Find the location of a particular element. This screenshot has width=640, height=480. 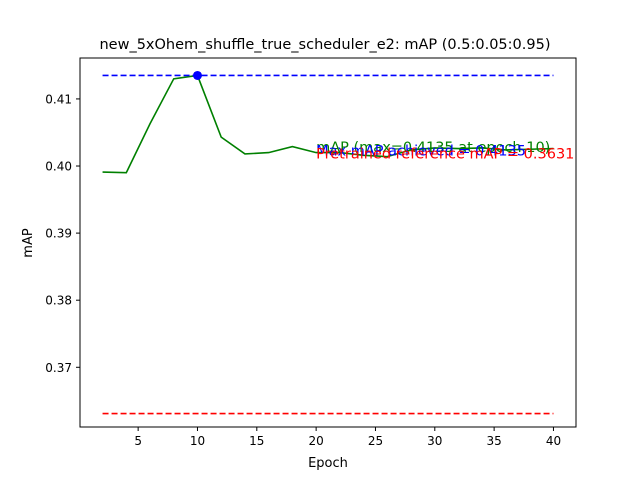

x-axis: 5 10 15 20 25 30 35 40 is located at coordinates (347, 437).